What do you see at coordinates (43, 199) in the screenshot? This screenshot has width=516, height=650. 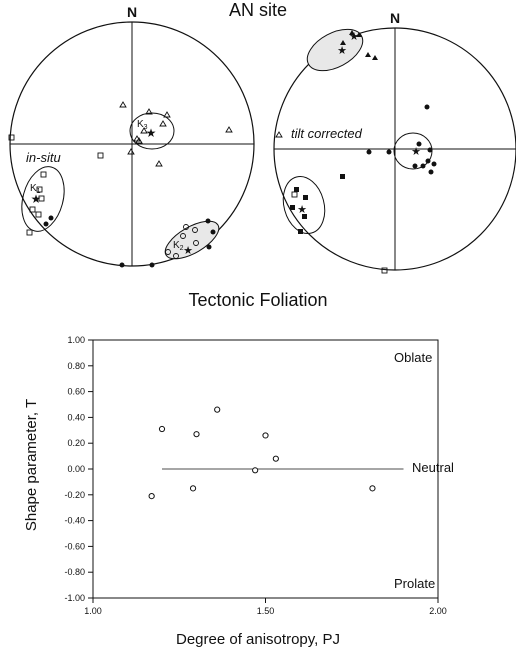 I see `k1-ellipse-left` at bounding box center [43, 199].